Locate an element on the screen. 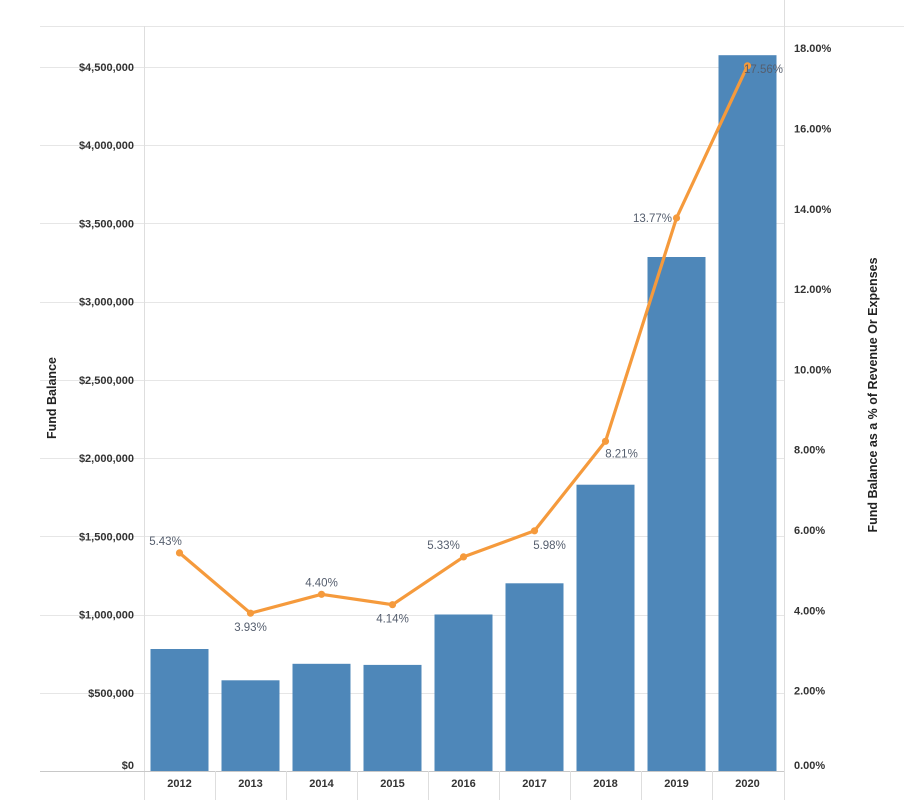  data-label-2020: 17.56% is located at coordinates (763, 70).